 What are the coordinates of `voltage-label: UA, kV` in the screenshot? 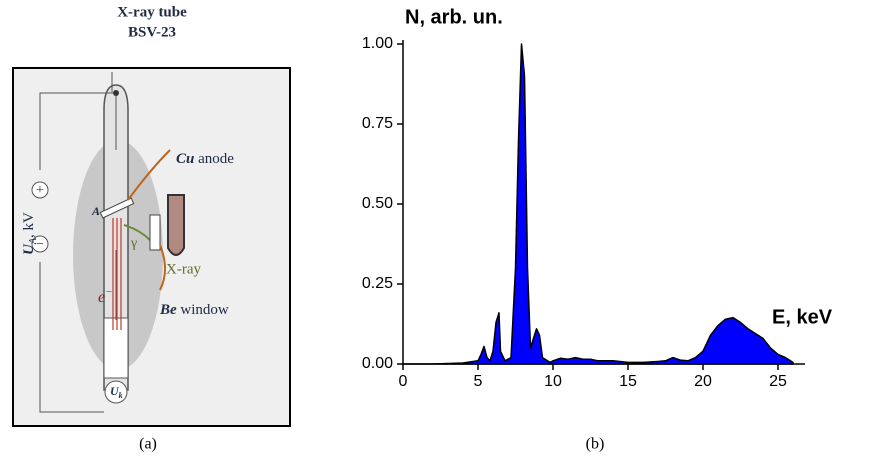 It's located at (30, 233).